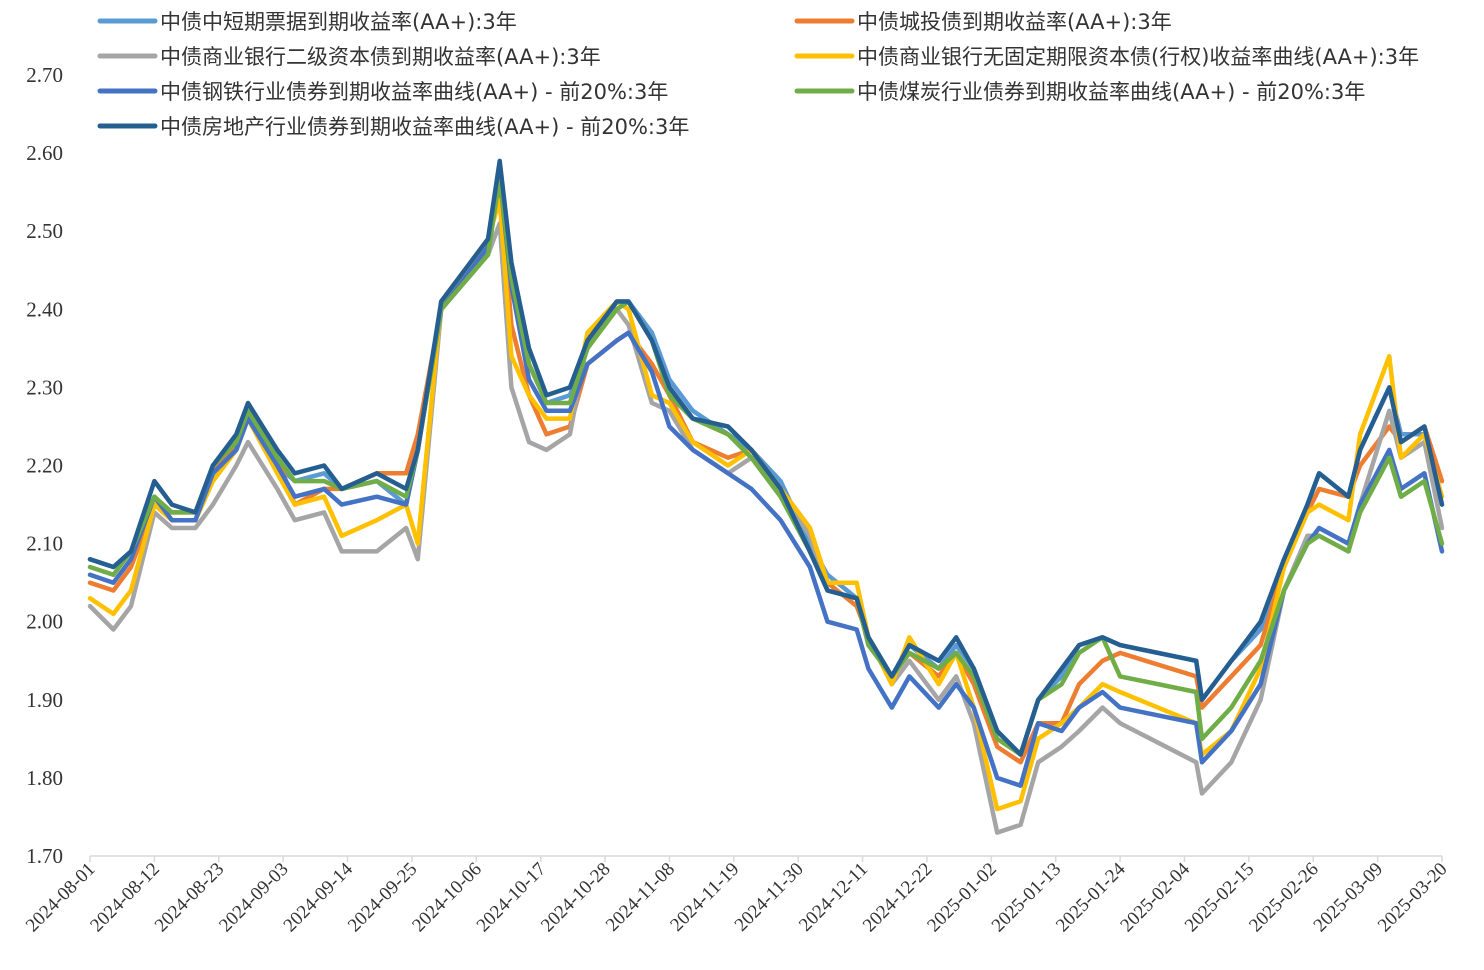 This screenshot has width=1484, height=970. I want to click on x-tick-label: 2024-11-30, so click(769, 897).